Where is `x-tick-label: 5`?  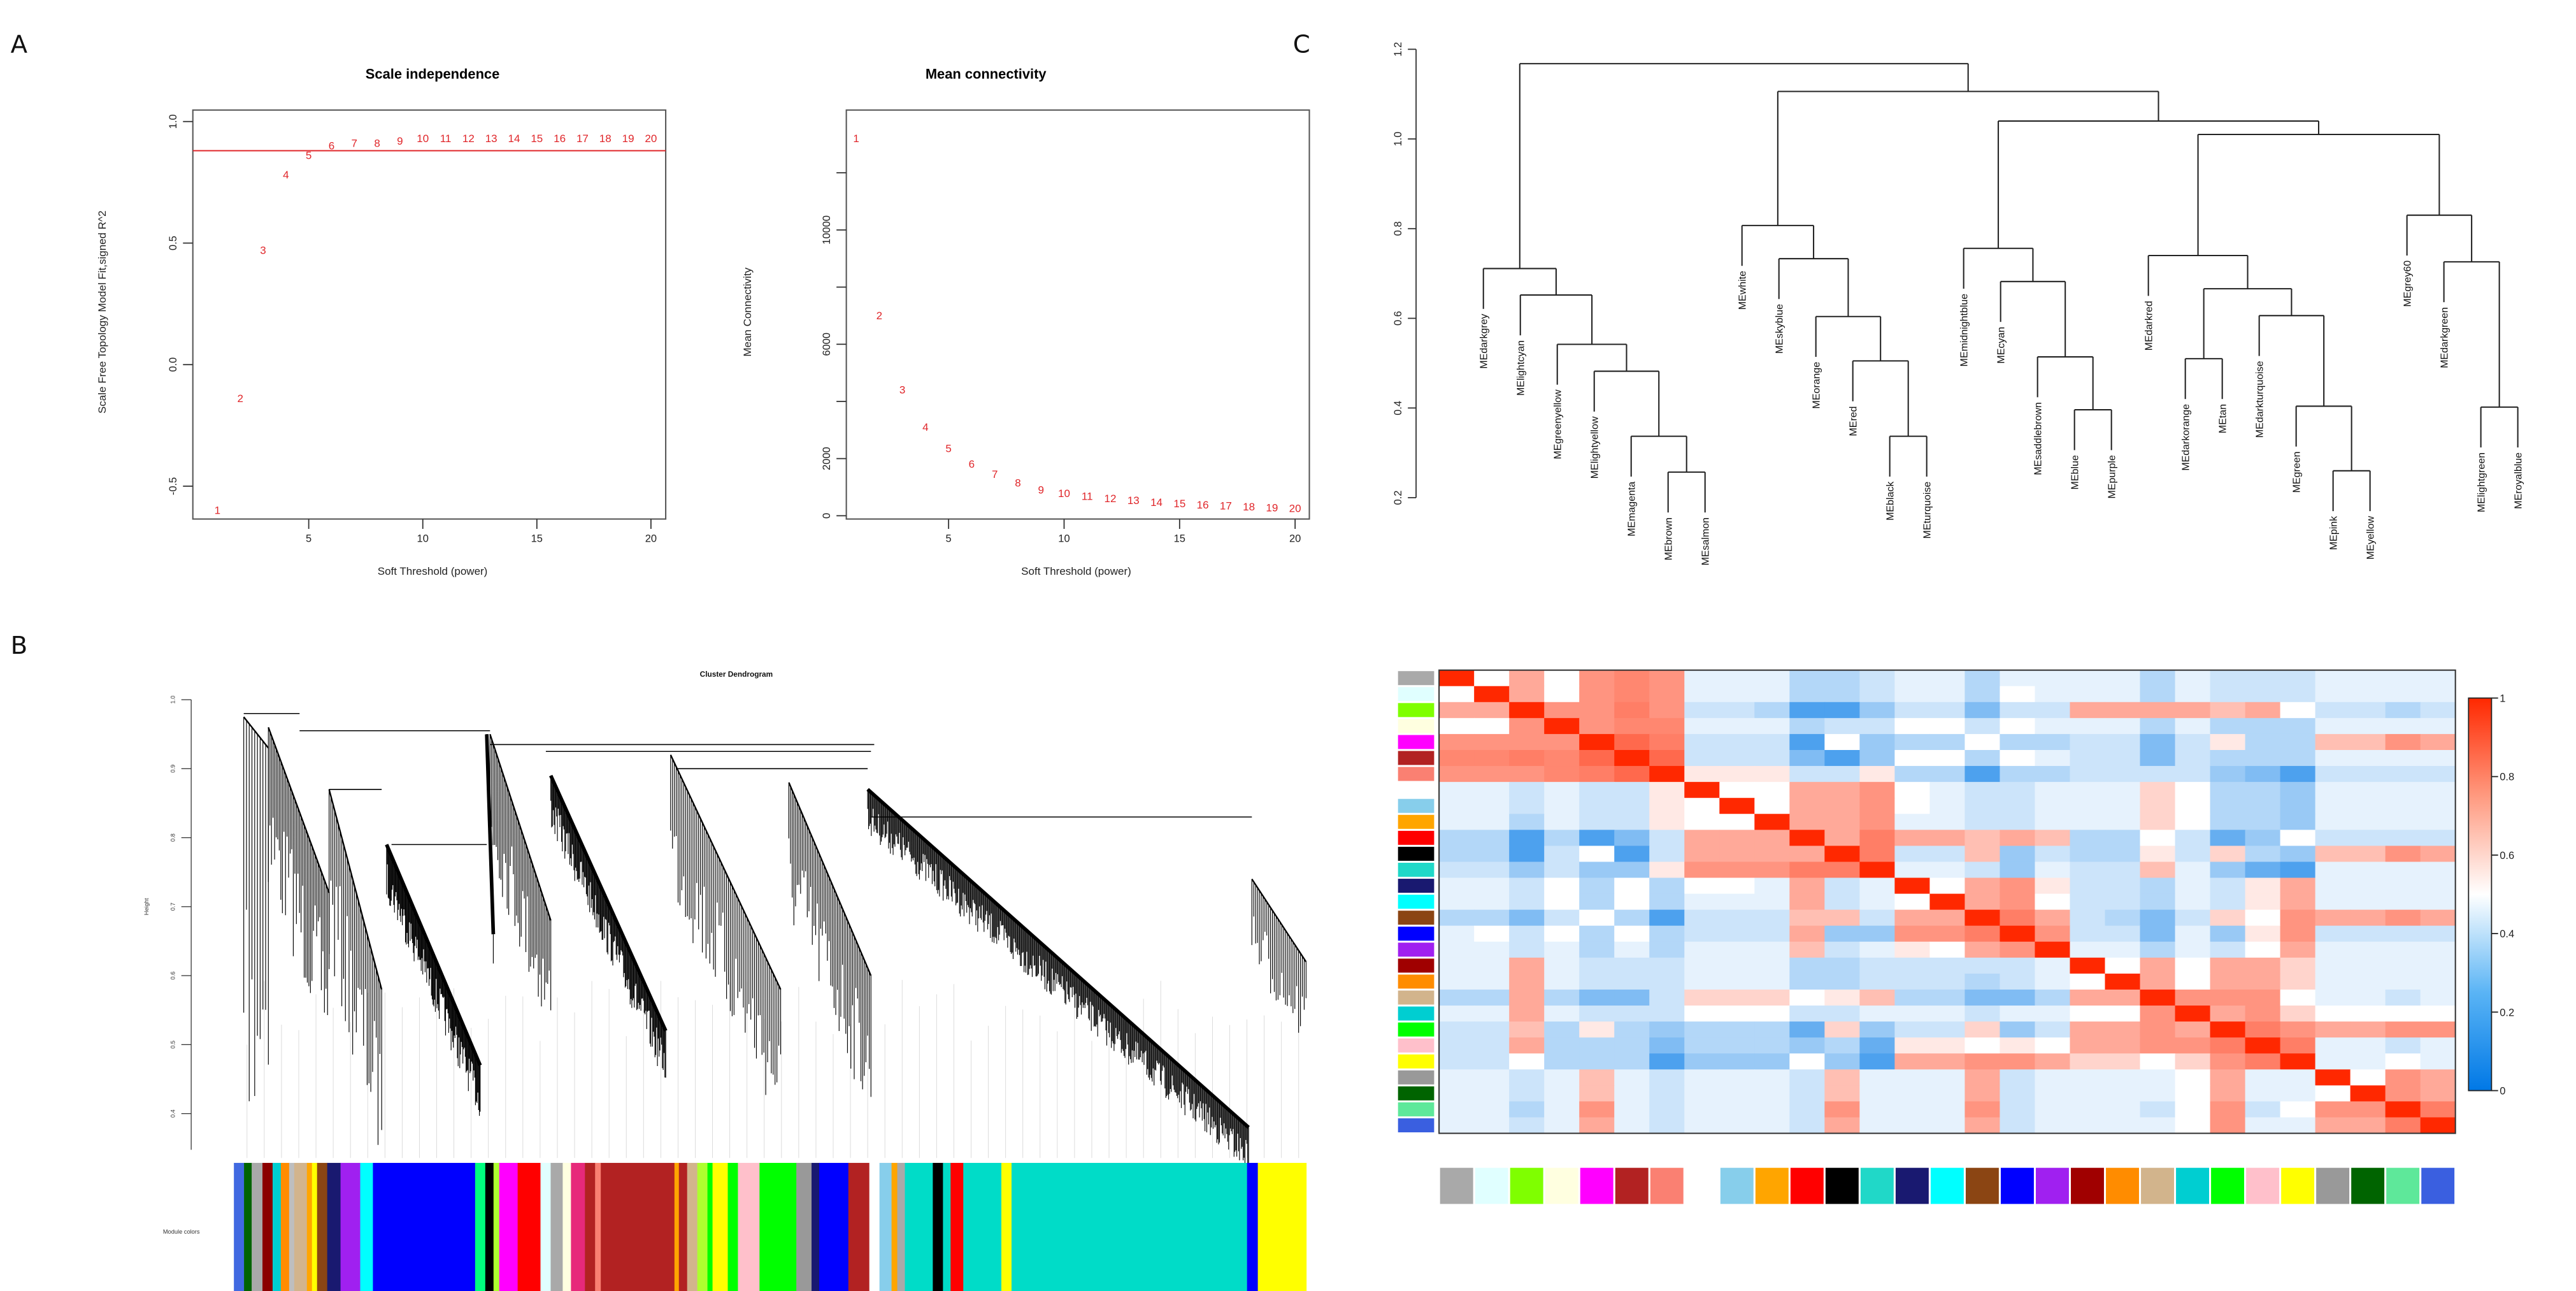 x-tick-label: 5 is located at coordinates (308, 539).